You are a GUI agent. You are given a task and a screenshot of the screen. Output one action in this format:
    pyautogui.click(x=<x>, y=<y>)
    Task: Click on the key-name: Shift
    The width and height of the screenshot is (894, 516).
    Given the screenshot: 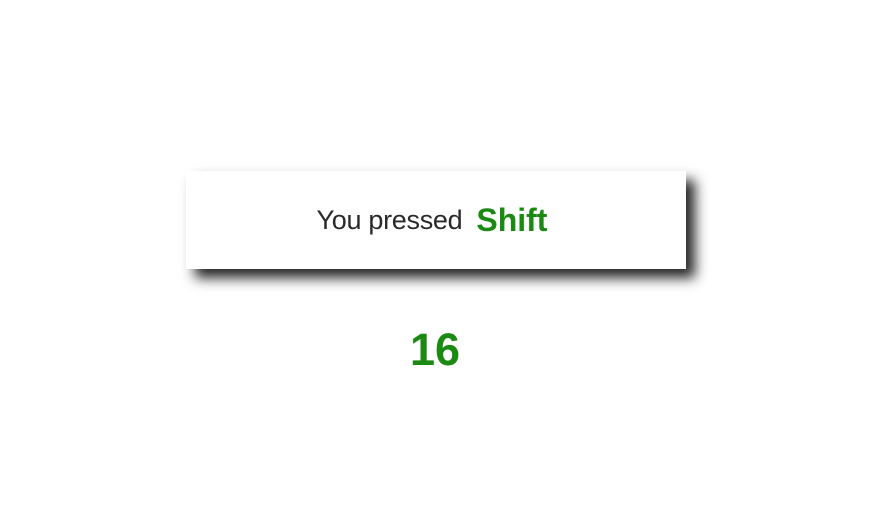 What is the action you would take?
    pyautogui.click(x=512, y=219)
    